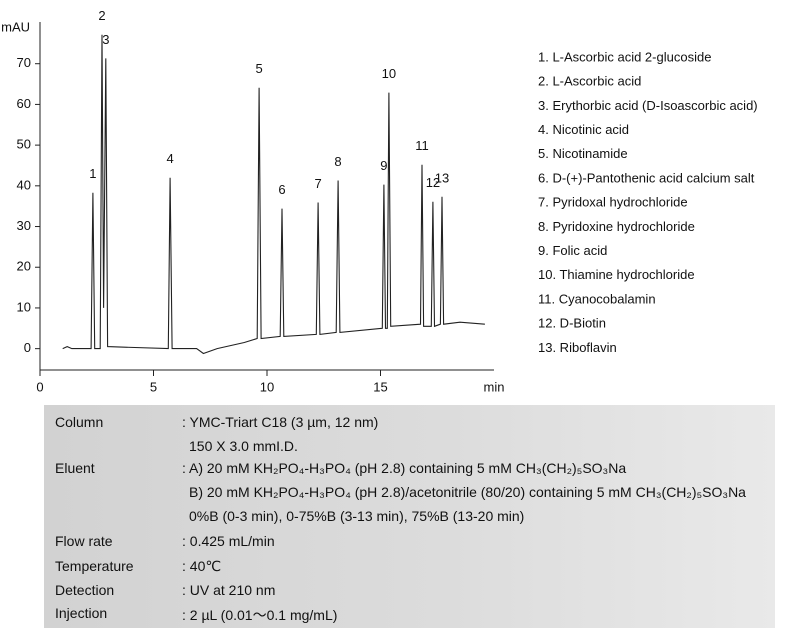 This screenshot has height=628, width=789. What do you see at coordinates (153, 386) in the screenshot?
I see `x-tick-label: 5` at bounding box center [153, 386].